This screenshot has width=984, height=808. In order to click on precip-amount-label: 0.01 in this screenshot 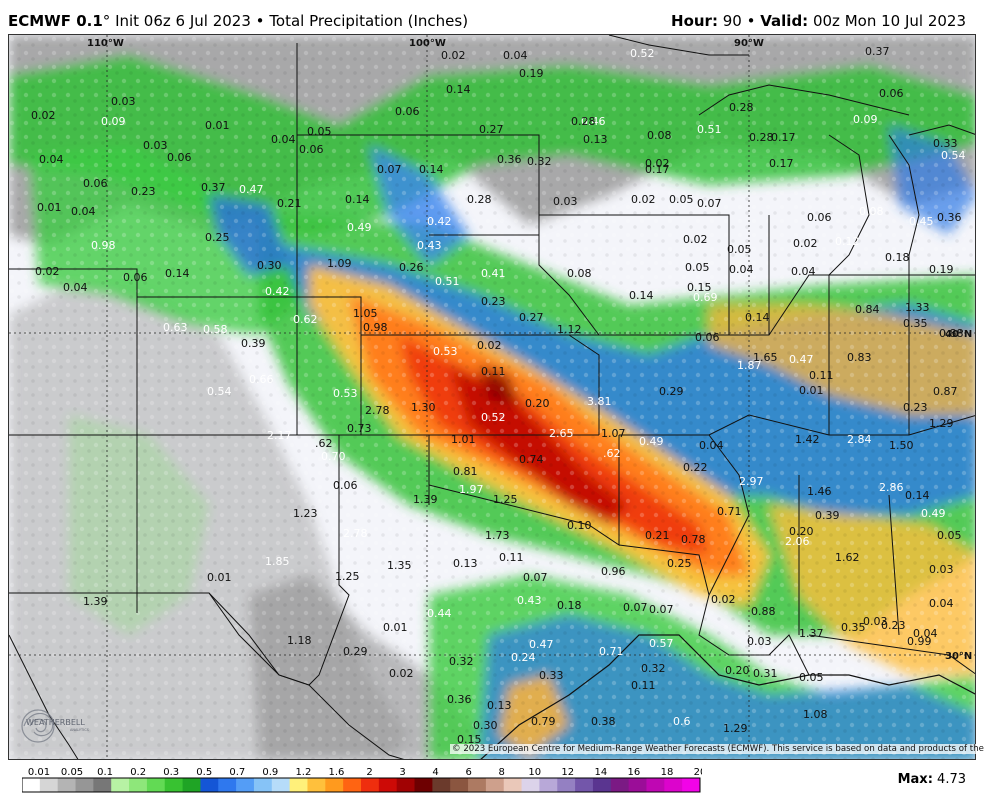, I will do `click(395, 627)`.